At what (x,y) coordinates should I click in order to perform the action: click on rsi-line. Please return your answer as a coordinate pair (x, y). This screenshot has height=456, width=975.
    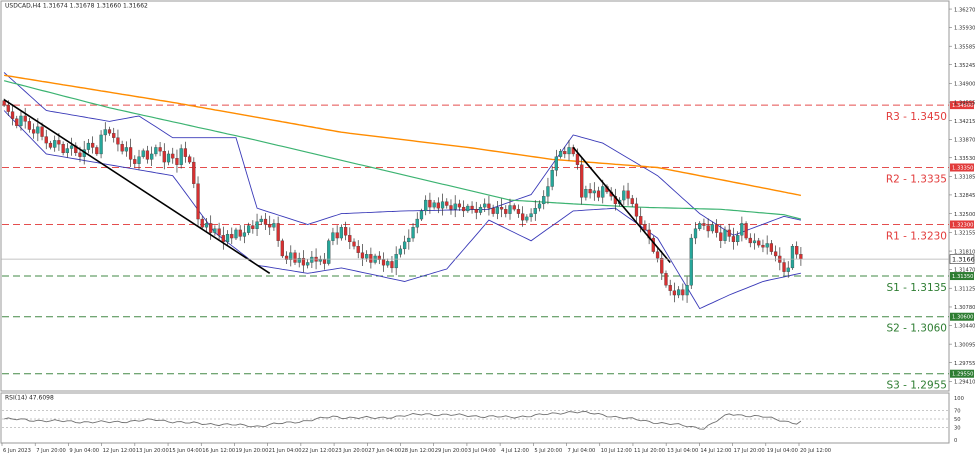
    Looking at the image, I should click on (402, 420).